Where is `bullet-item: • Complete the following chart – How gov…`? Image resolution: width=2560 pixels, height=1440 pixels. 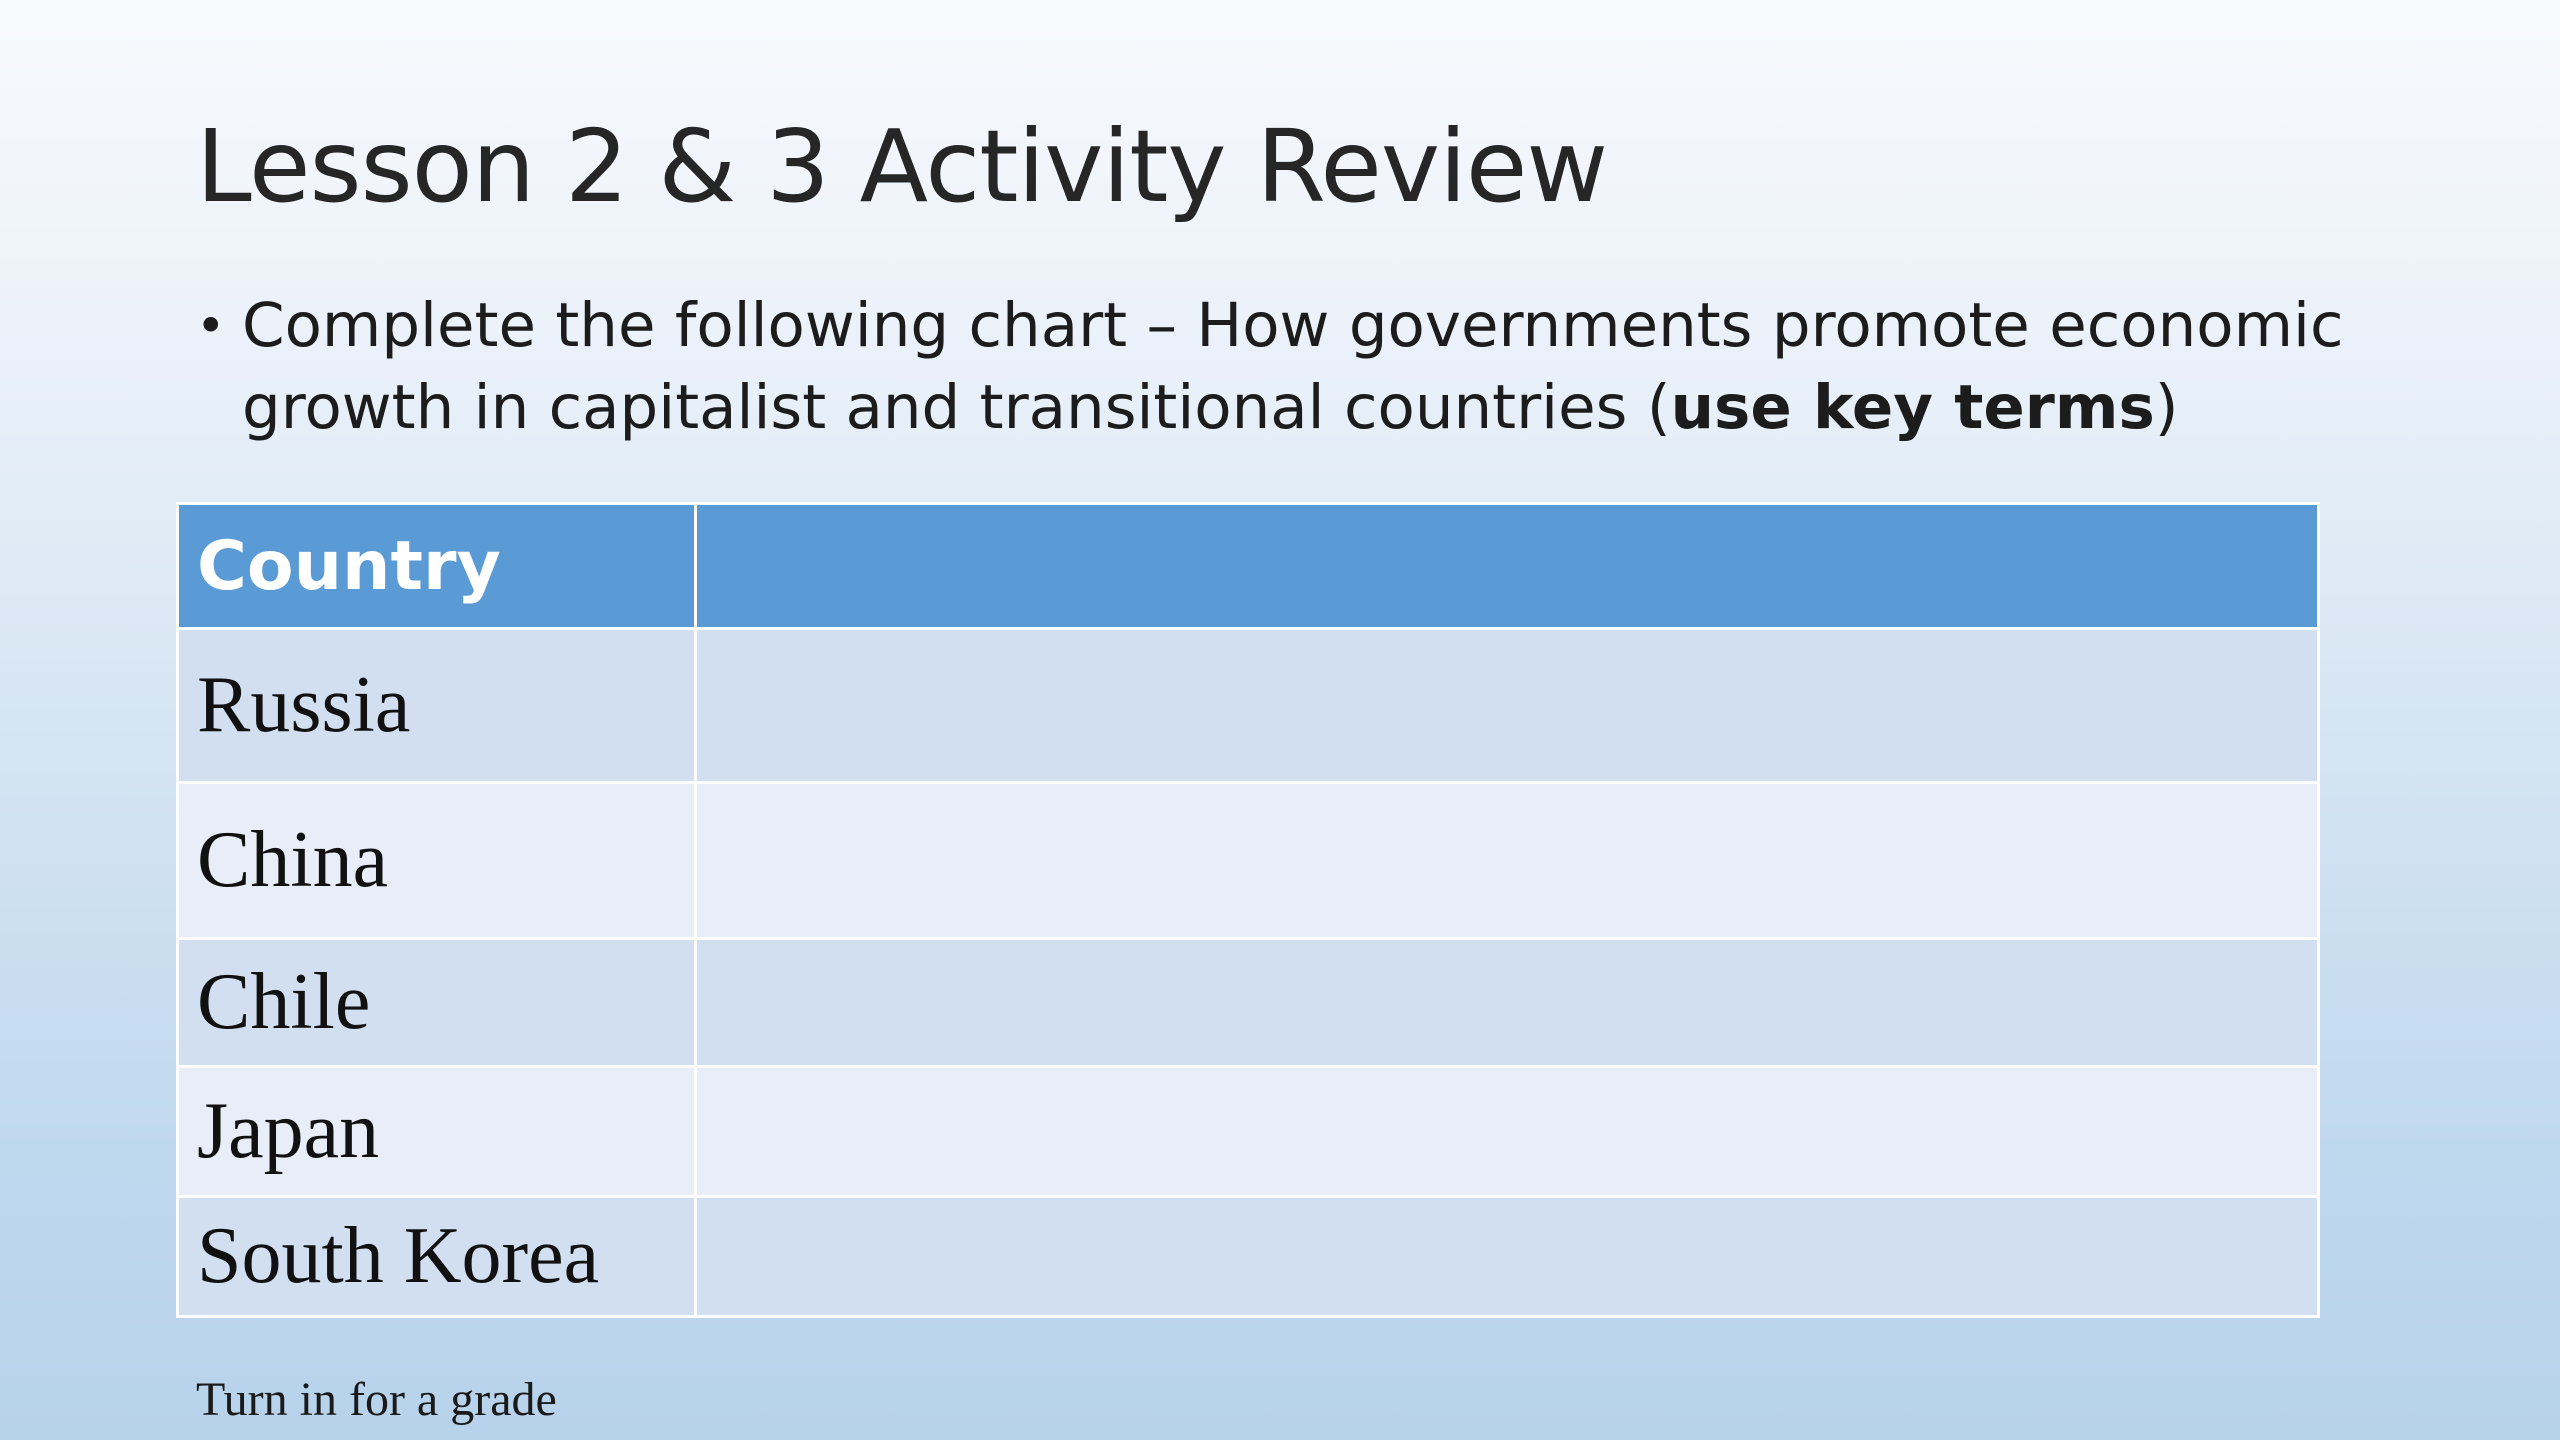
bullet-item: • Complete the following chart – How gov… is located at coordinates (1291, 367).